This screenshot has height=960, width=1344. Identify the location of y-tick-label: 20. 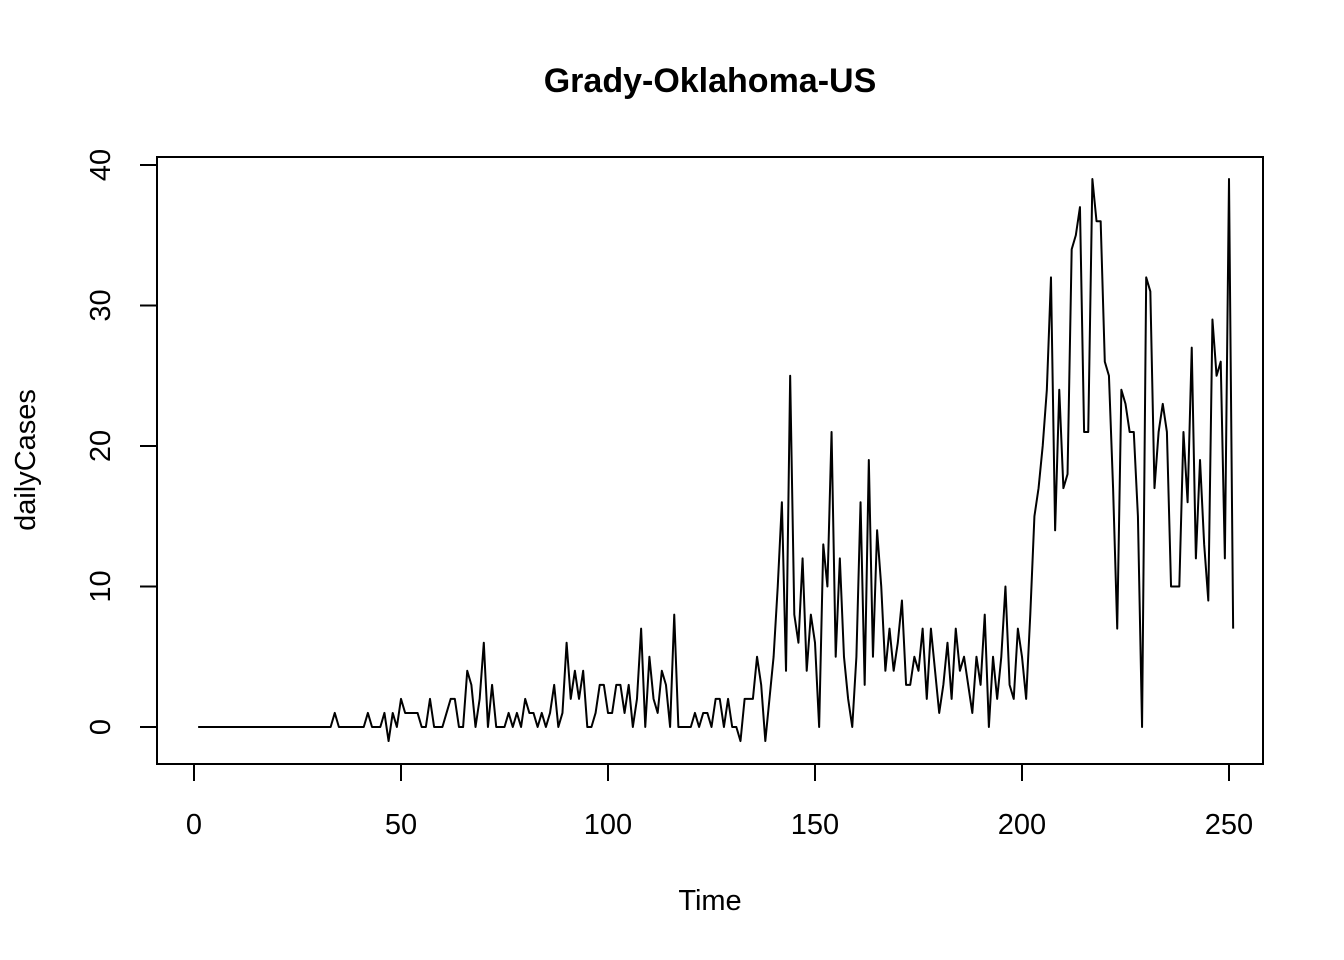
(101, 446).